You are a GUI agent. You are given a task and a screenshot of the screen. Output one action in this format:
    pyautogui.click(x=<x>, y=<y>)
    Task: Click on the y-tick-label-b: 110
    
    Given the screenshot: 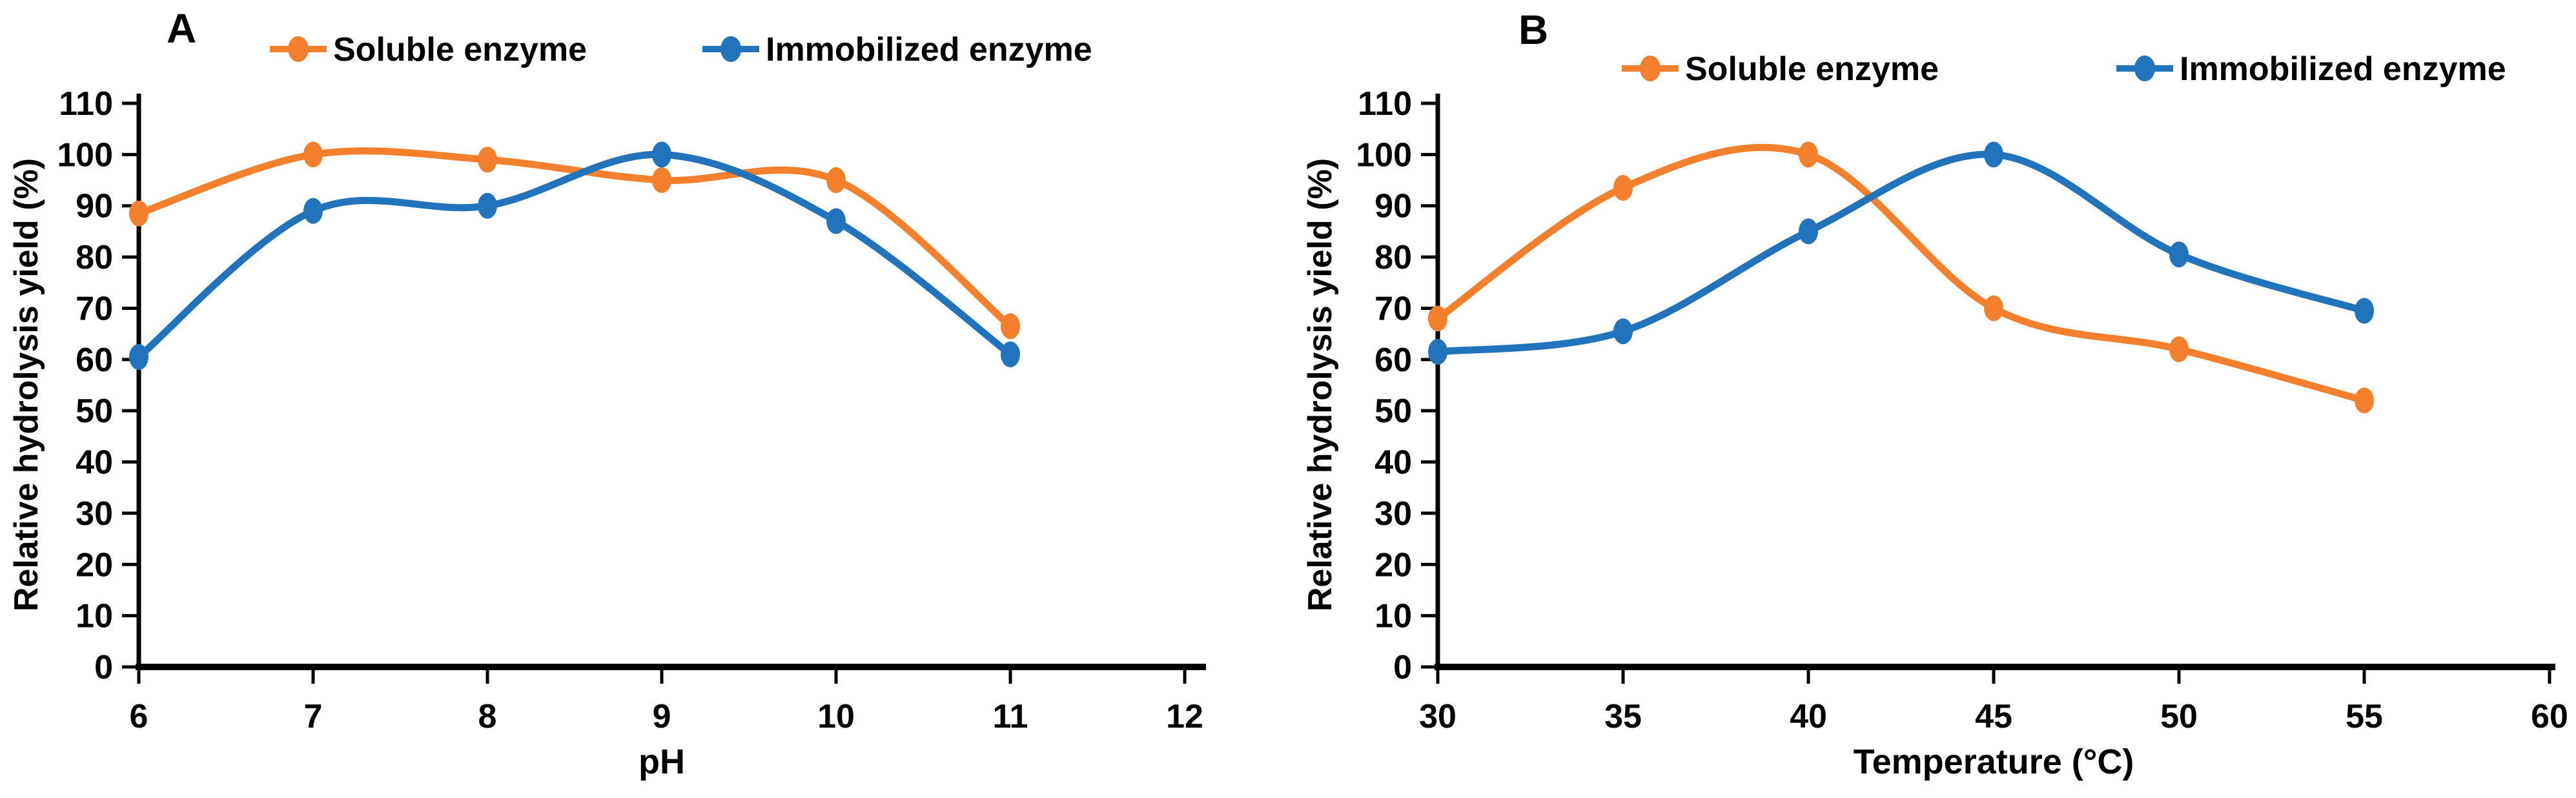 What is the action you would take?
    pyautogui.click(x=1385, y=104)
    